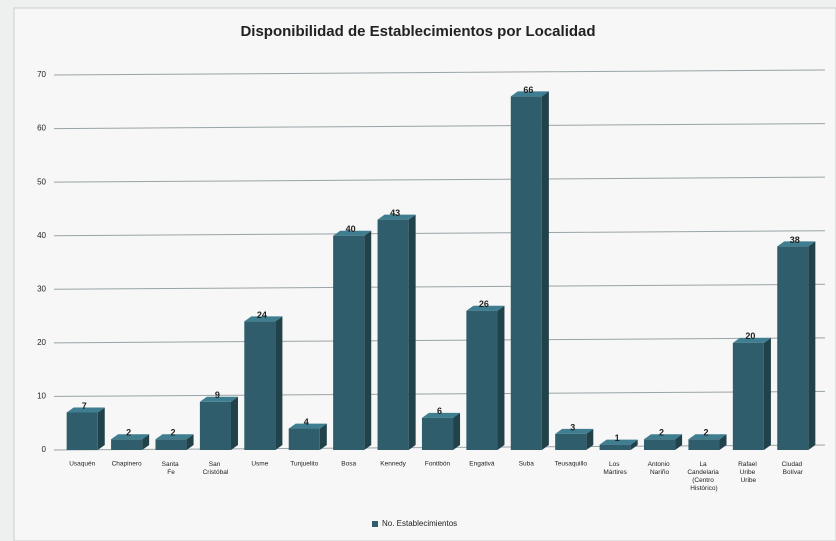  What do you see at coordinates (41, 128) in the screenshot?
I see `y-tick-label: 60` at bounding box center [41, 128].